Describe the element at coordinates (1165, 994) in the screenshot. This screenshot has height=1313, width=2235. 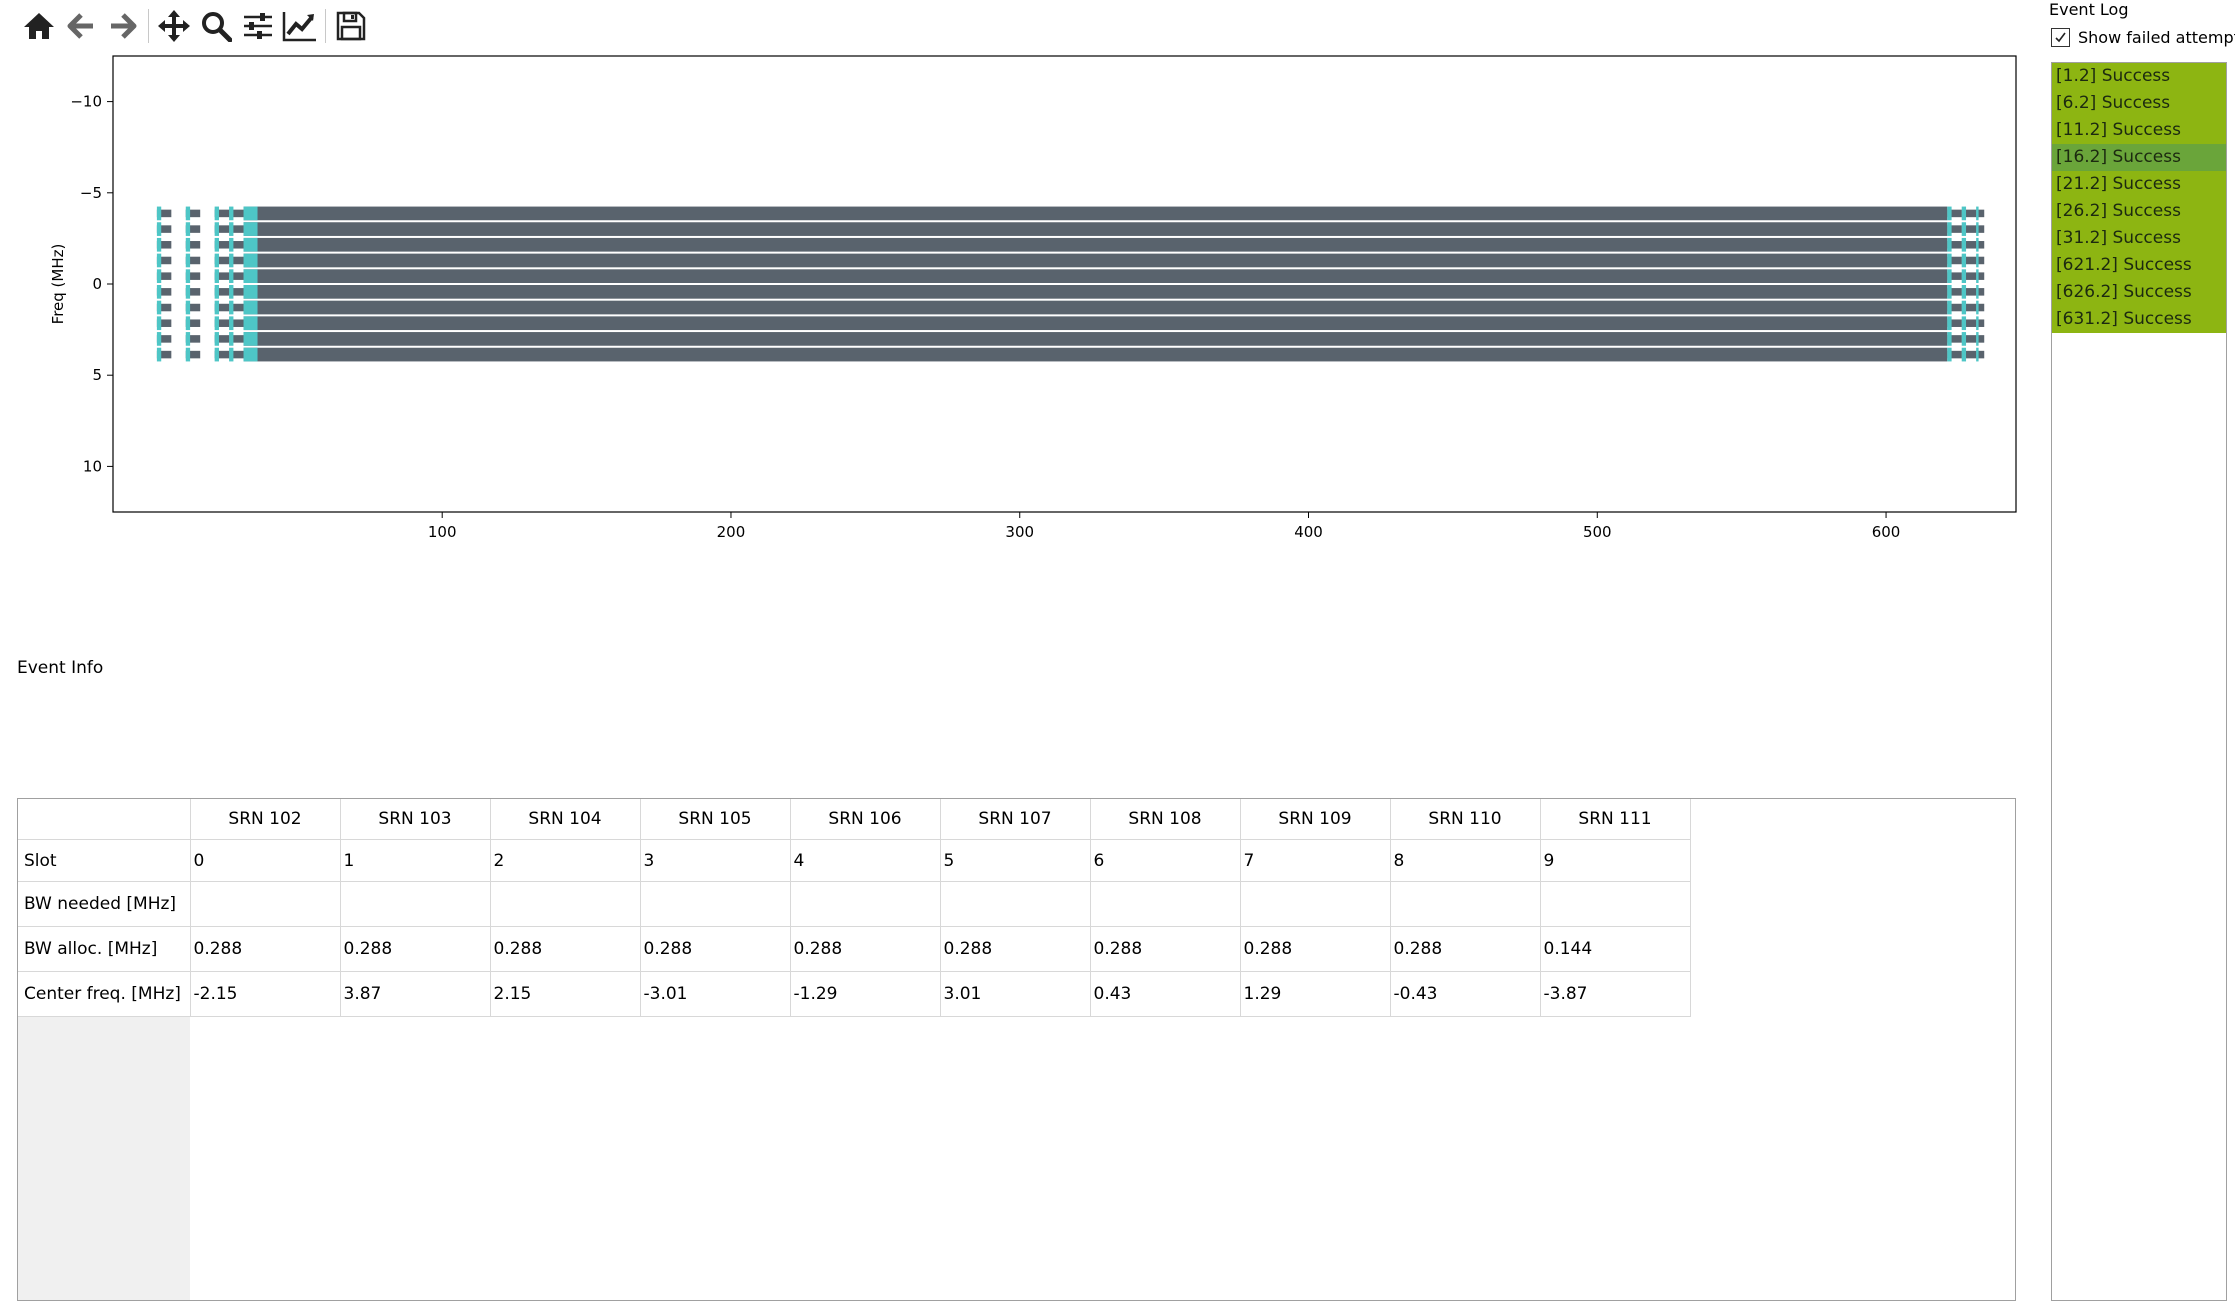
I see `table-cell: 0.43` at that location.